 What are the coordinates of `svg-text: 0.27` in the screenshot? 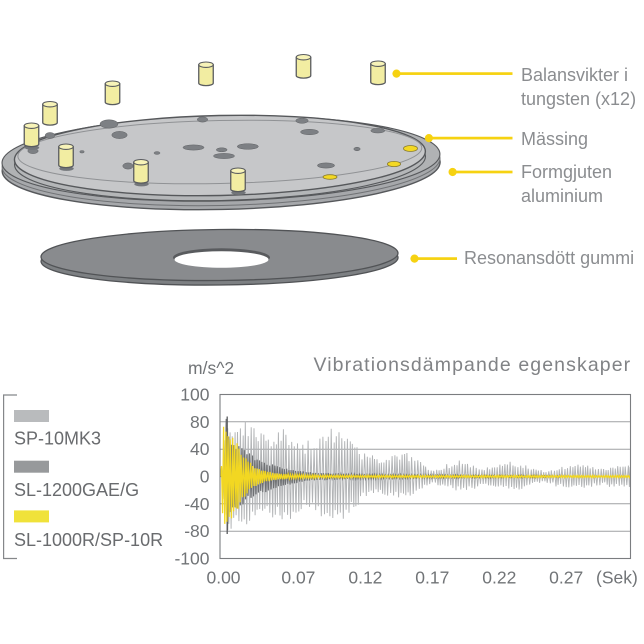 It's located at (566, 578).